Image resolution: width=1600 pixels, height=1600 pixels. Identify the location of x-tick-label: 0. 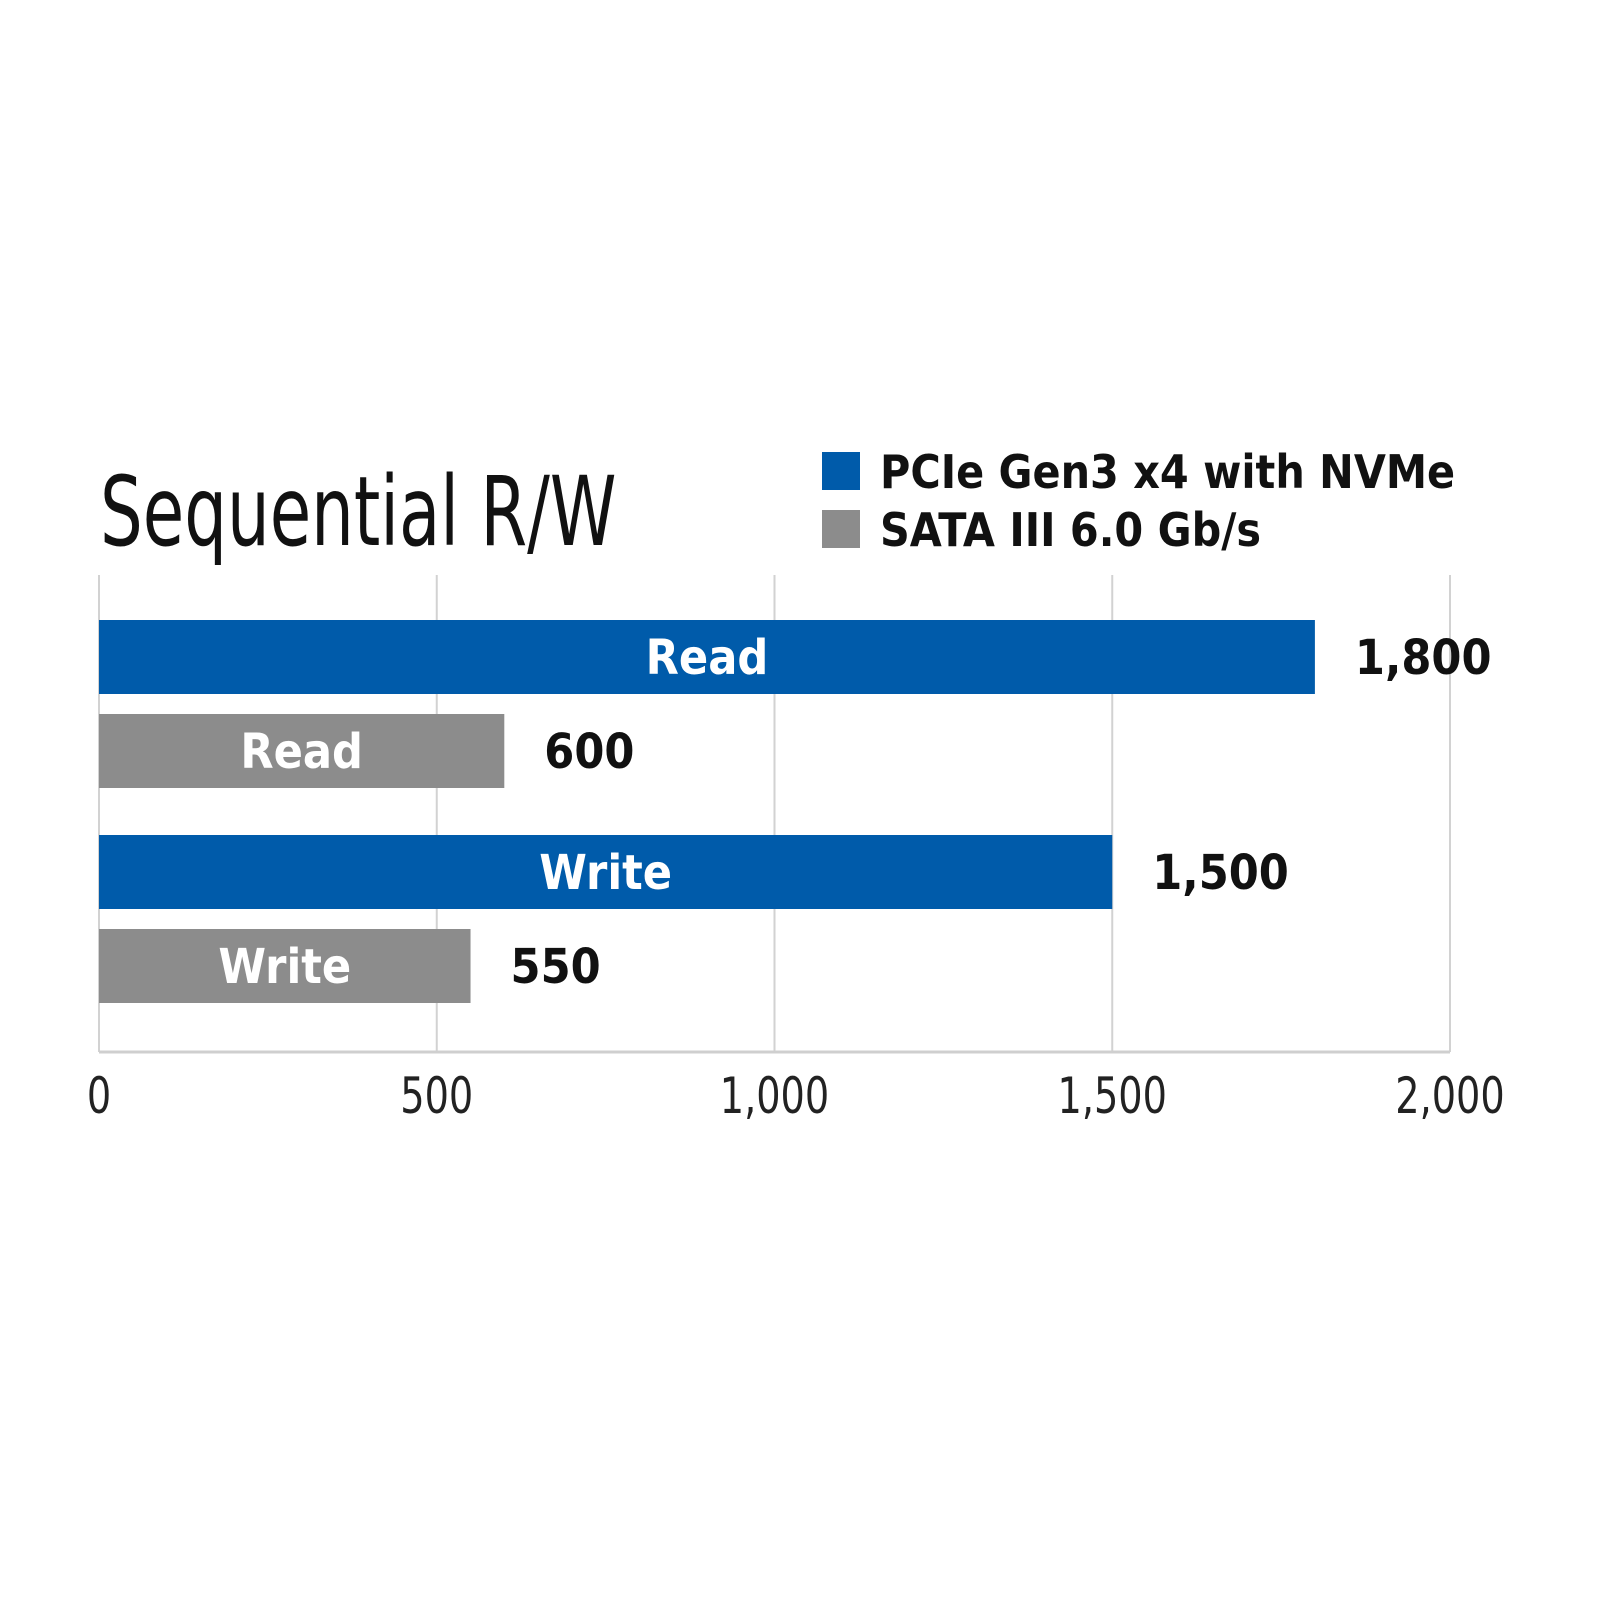
(99, 1096).